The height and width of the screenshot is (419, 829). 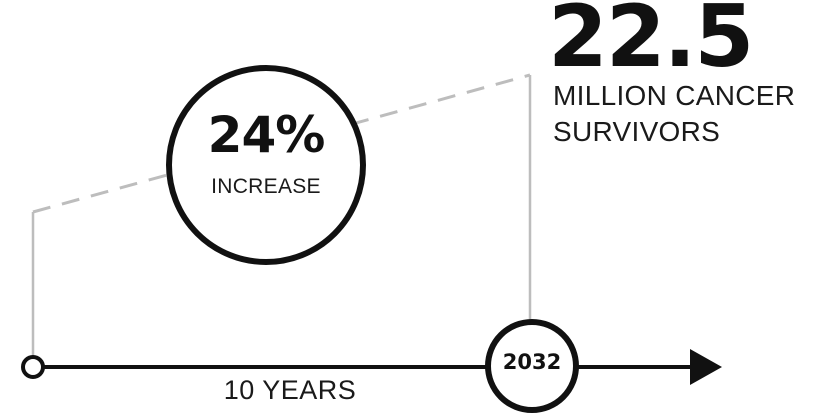 What do you see at coordinates (688, 114) in the screenshot?
I see `survivor-count-caption: MILLION CANCER SURVIVORS` at bounding box center [688, 114].